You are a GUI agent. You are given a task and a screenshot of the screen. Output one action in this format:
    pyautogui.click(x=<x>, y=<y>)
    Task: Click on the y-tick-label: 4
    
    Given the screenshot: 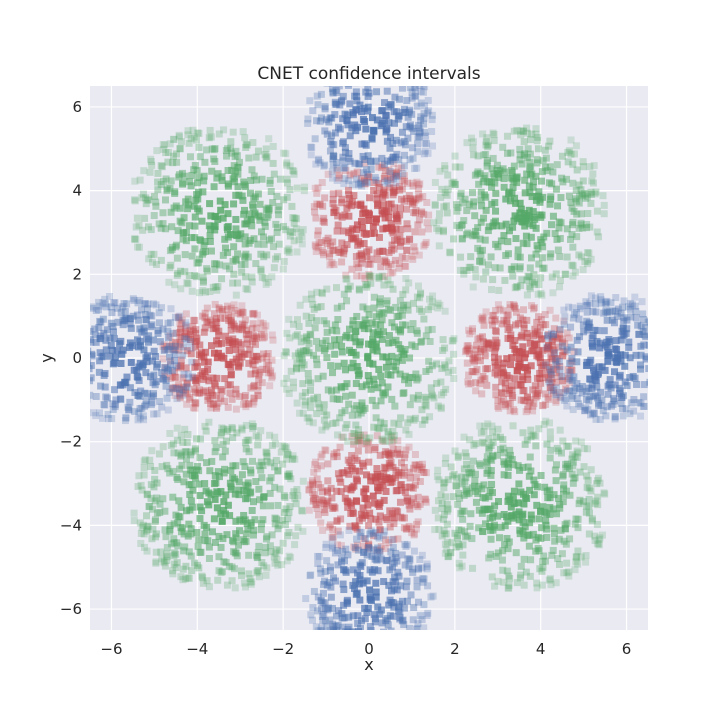 What is the action you would take?
    pyautogui.click(x=77, y=191)
    